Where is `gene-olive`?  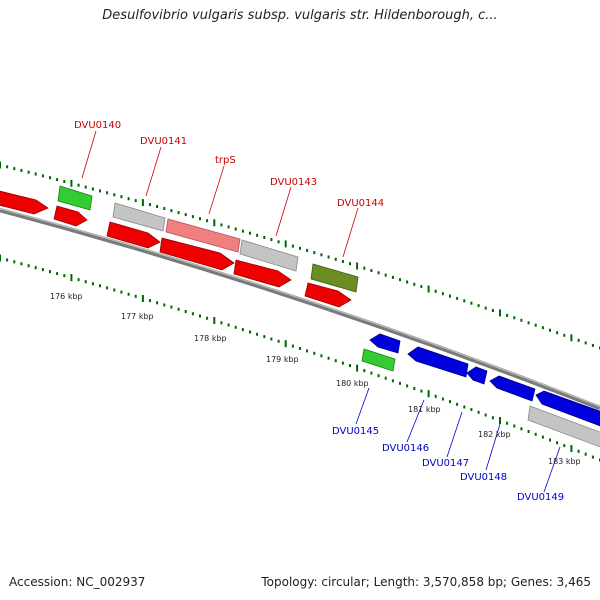
gene-olive is located at coordinates (334, 278).